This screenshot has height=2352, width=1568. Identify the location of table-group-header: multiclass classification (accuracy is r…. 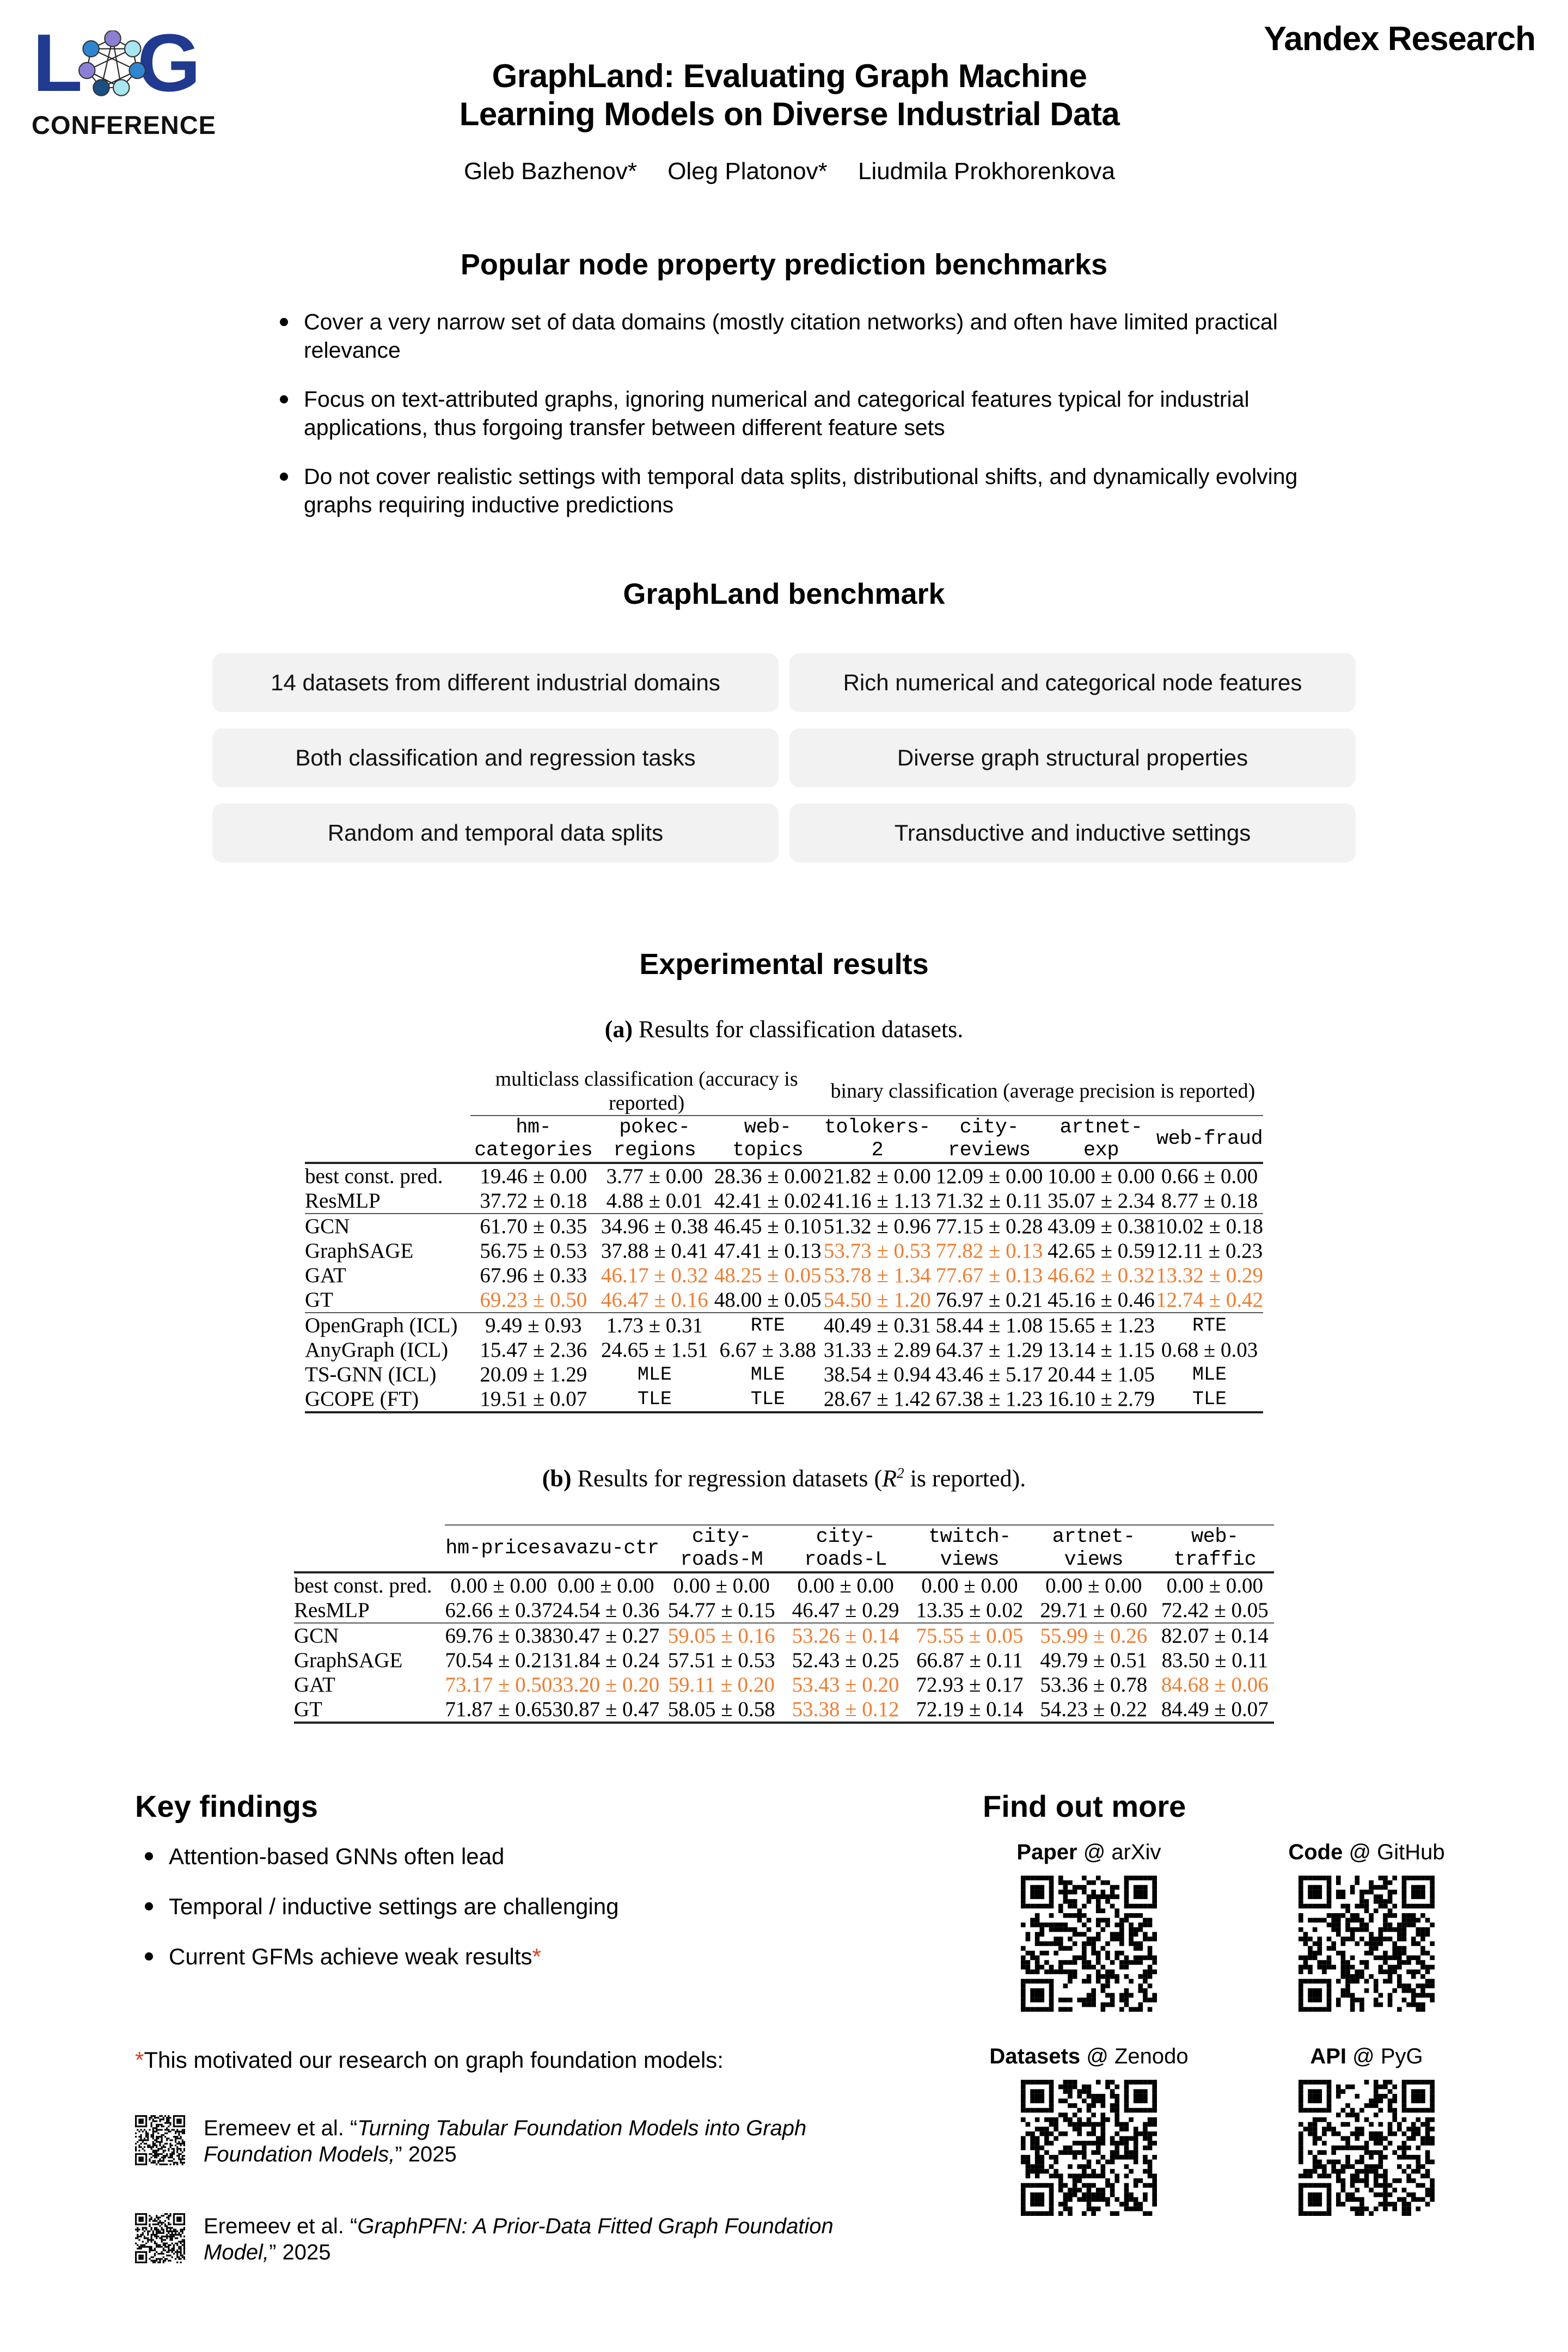
(646, 1091).